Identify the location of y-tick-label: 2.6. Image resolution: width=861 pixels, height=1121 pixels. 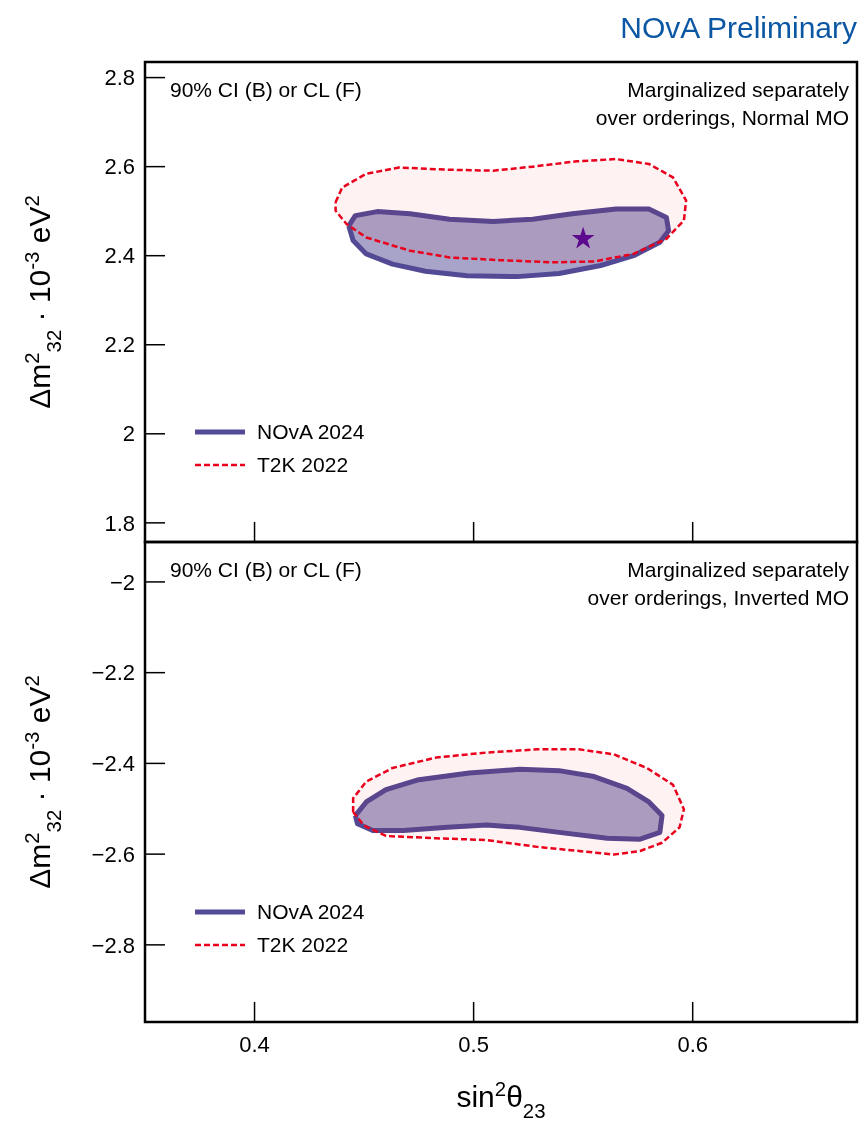
(119, 167).